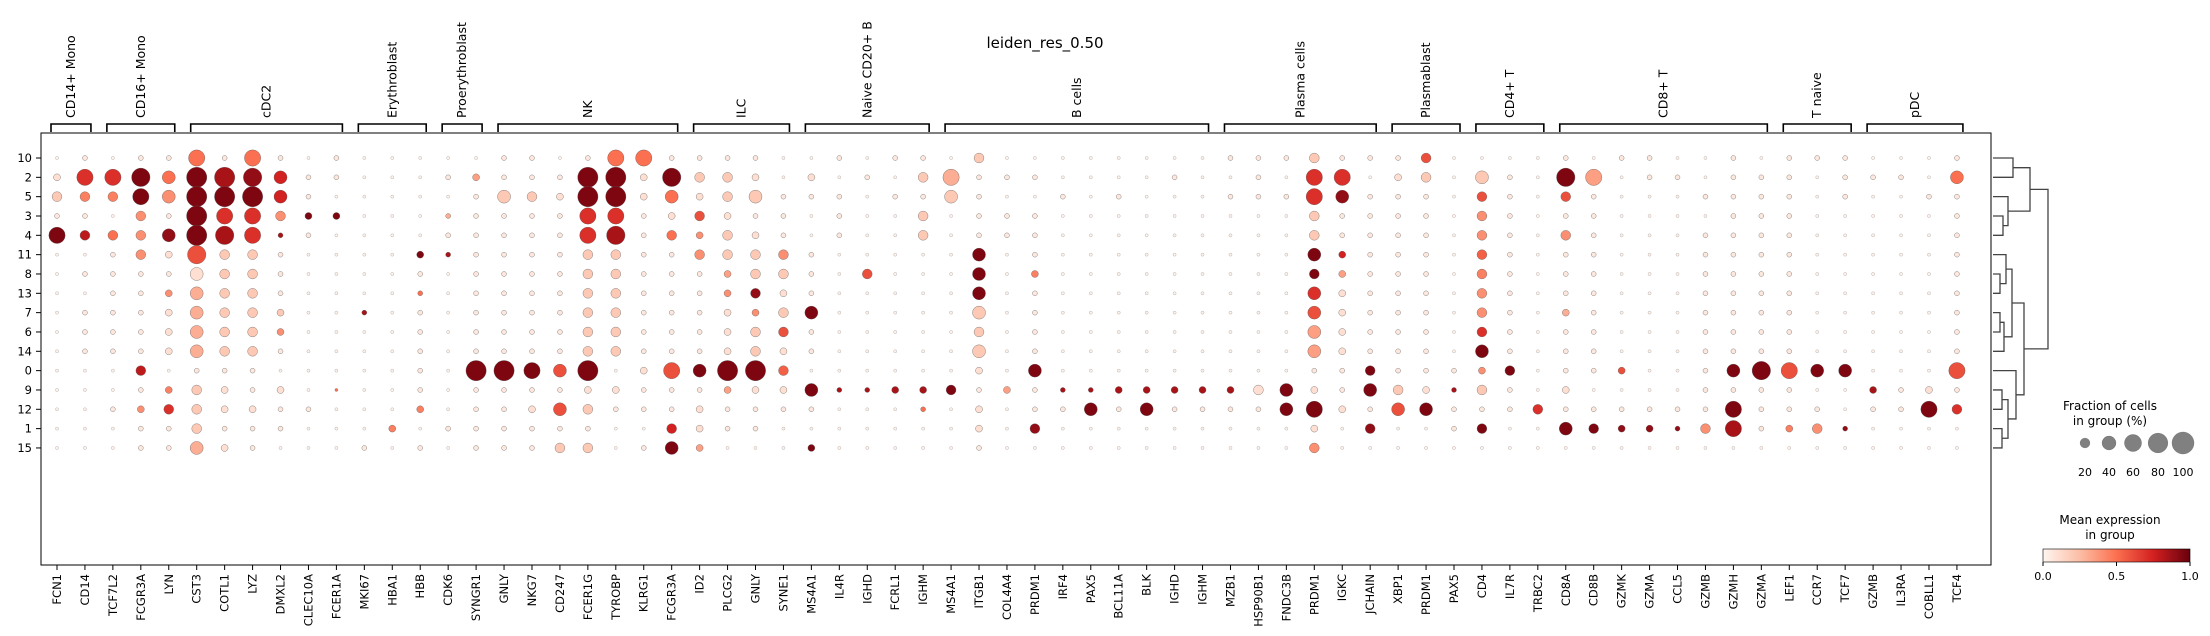 This screenshot has height=636, width=2210. What do you see at coordinates (1733, 591) in the screenshot?
I see `gene-label: GZMH` at bounding box center [1733, 591].